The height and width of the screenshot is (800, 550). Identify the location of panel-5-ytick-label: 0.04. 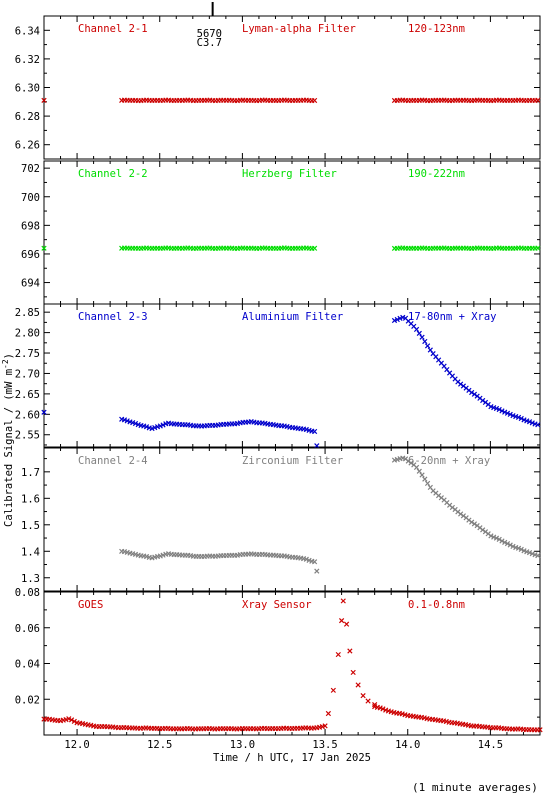
(27, 665).